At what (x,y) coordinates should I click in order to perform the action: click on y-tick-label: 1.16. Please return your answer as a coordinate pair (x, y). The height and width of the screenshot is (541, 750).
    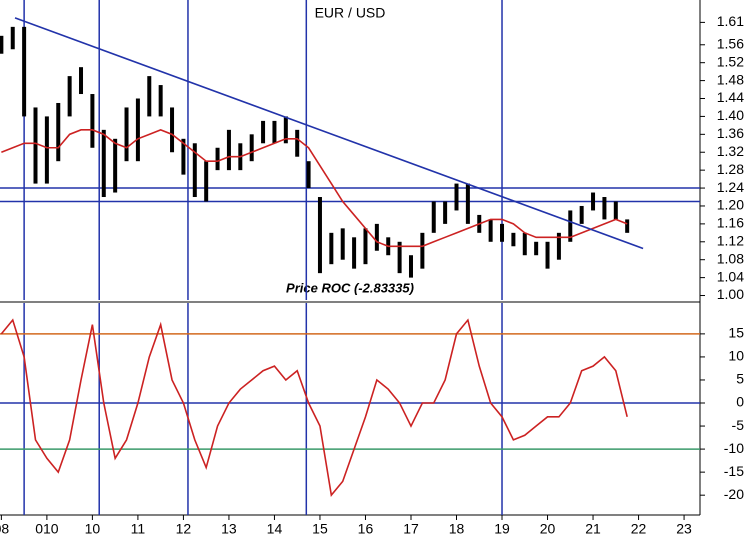
    Looking at the image, I should click on (730, 223).